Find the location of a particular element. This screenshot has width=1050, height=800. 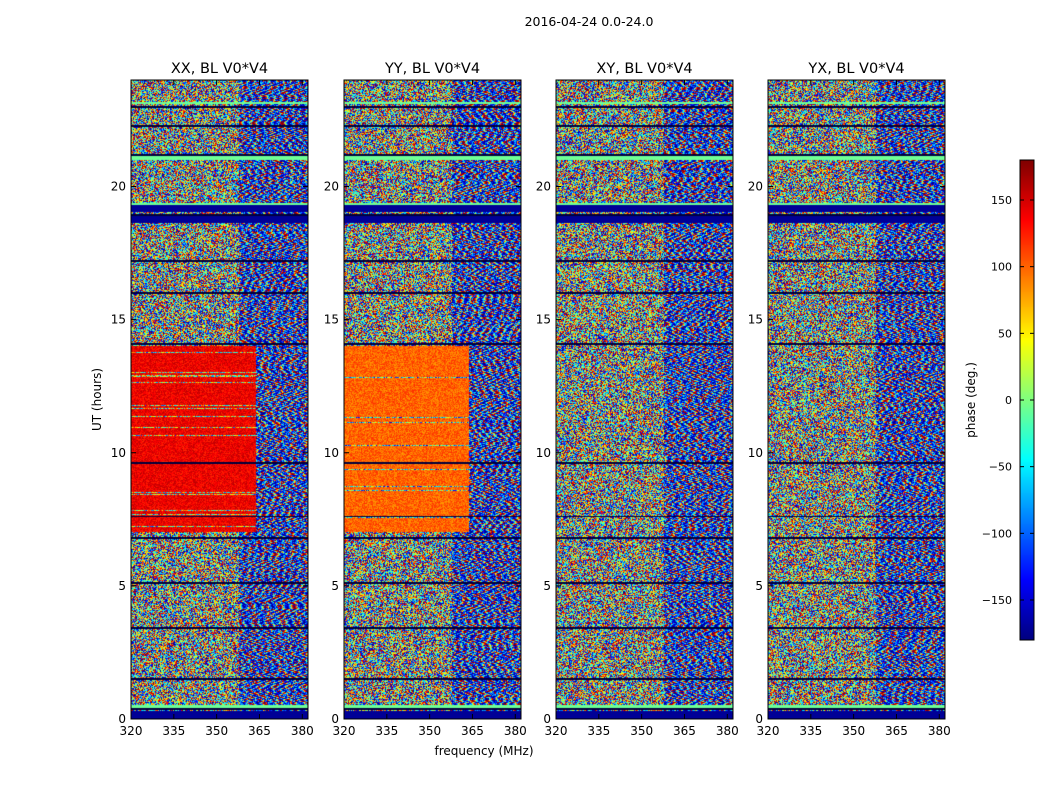

x-axis-label: frequency (MHz) is located at coordinates (483, 751).